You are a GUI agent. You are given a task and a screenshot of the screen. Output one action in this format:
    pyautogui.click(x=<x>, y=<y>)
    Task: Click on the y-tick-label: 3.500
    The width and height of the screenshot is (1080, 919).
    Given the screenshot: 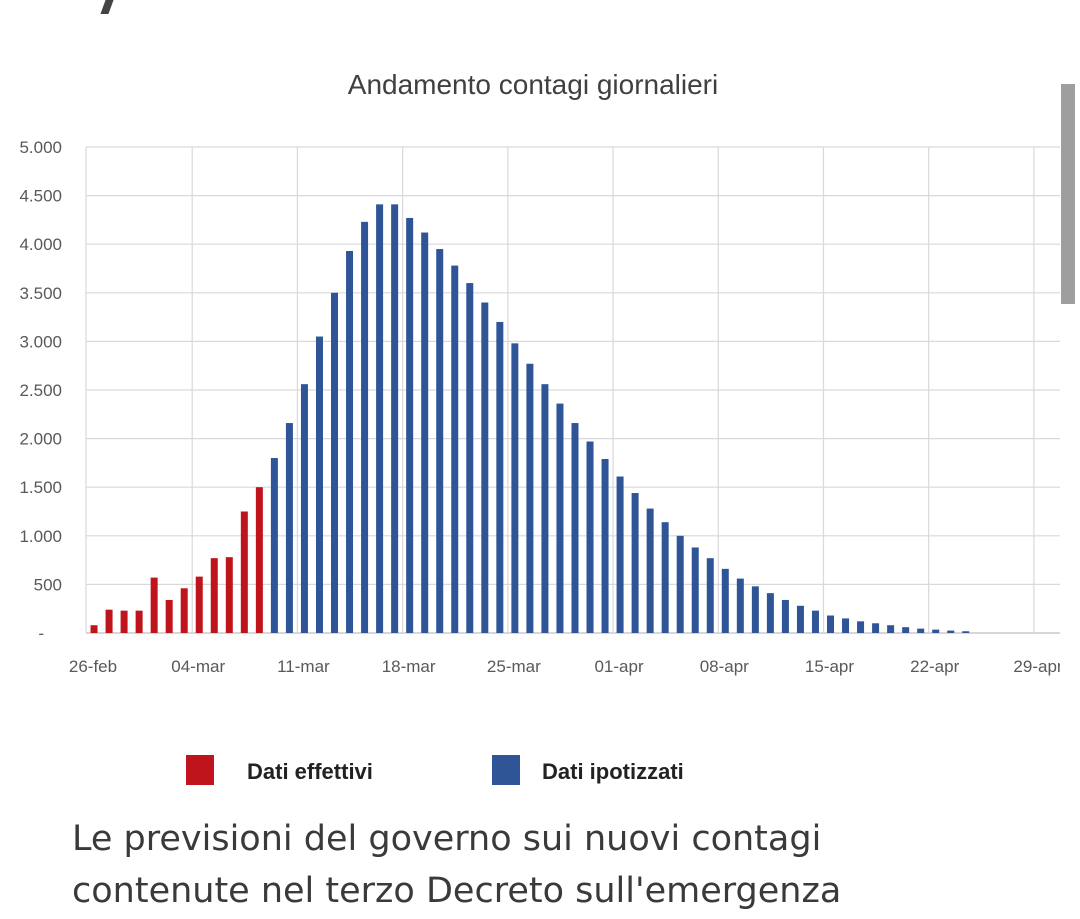 What is the action you would take?
    pyautogui.click(x=40, y=293)
    